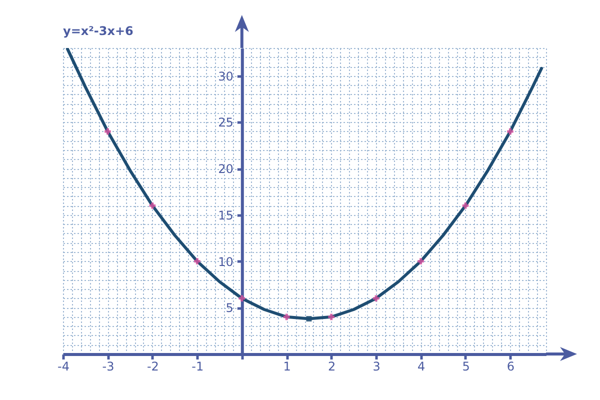 Image resolution: width=600 pixels, height=400 pixels. I want to click on y-tick-label: 25, so click(226, 123).